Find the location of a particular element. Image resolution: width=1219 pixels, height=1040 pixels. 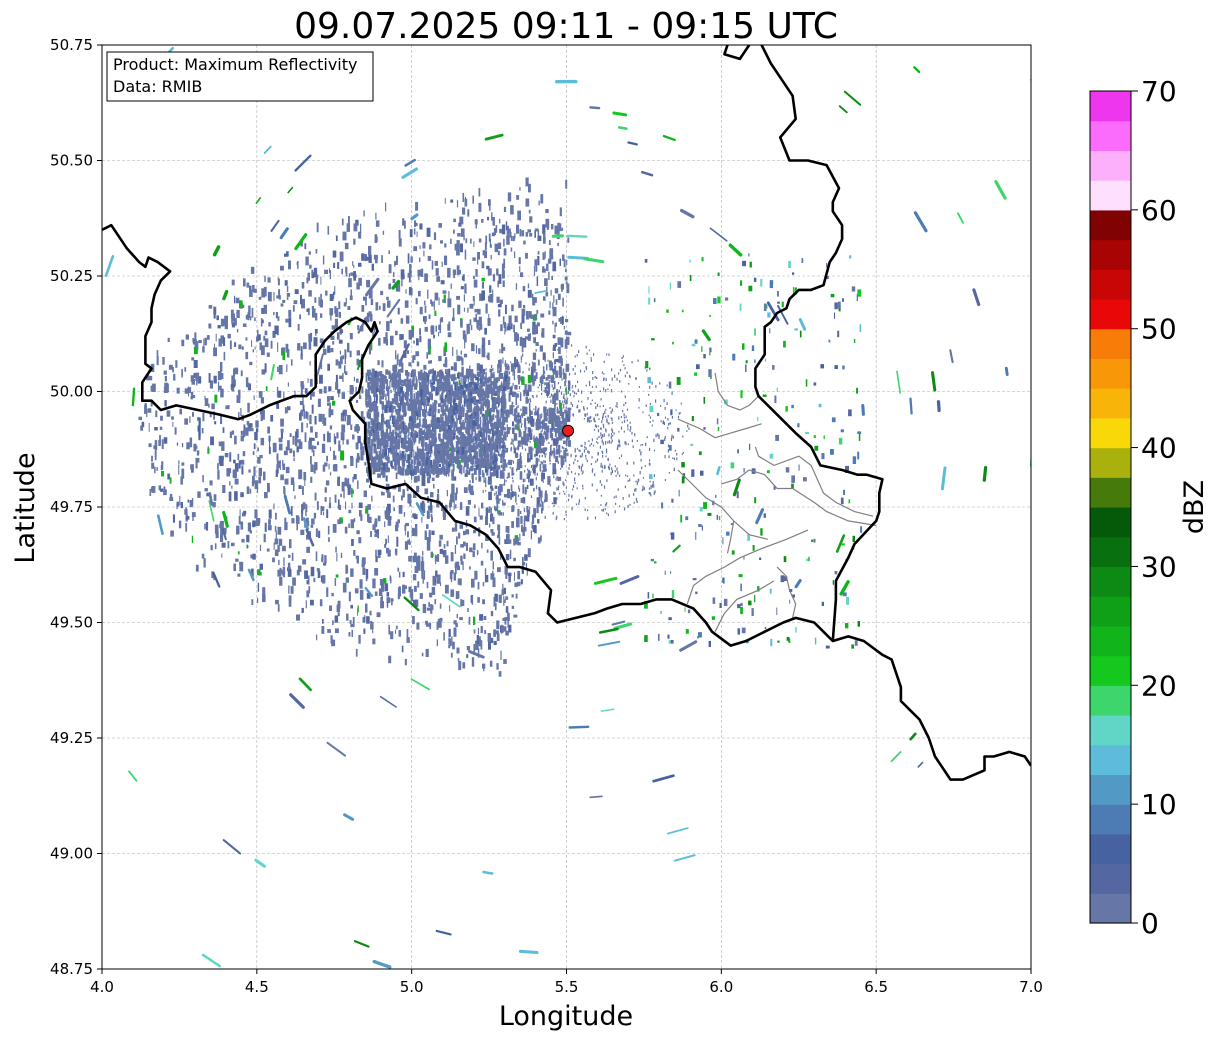

y-tick-label: 50.25 is located at coordinates (71, 276).